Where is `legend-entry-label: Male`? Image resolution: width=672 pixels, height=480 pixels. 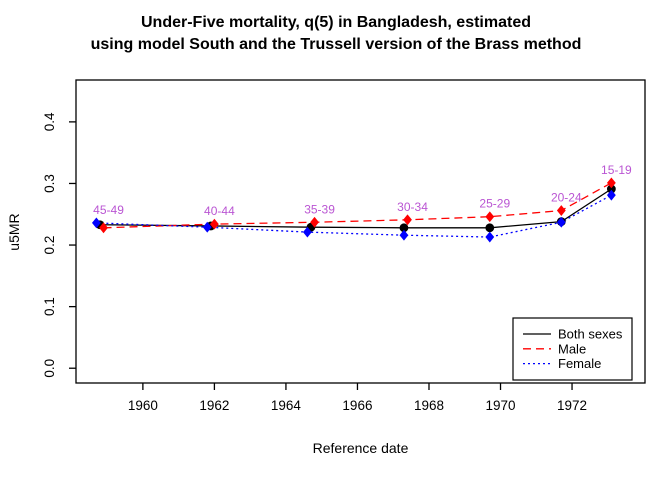
legend-entry-label: Male is located at coordinates (572, 348).